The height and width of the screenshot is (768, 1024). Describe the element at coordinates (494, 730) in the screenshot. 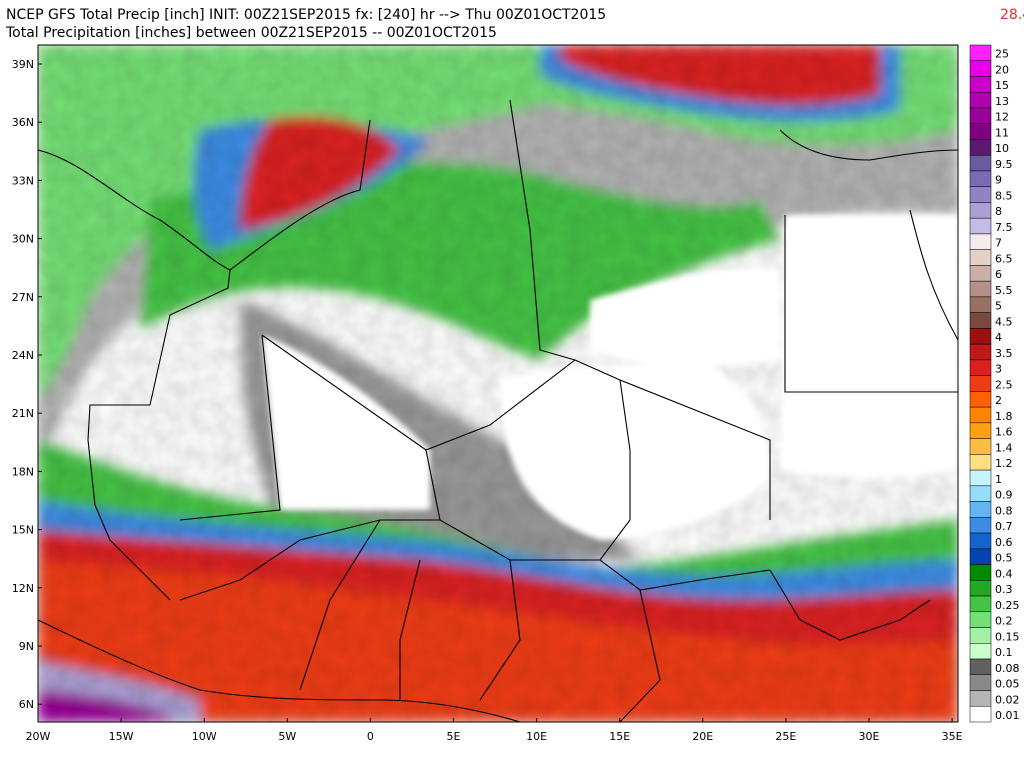

I see `lon-labels: 20W 15W 10W 5W 0 5E 10E 15E 20E 25E 30E 35E` at that location.